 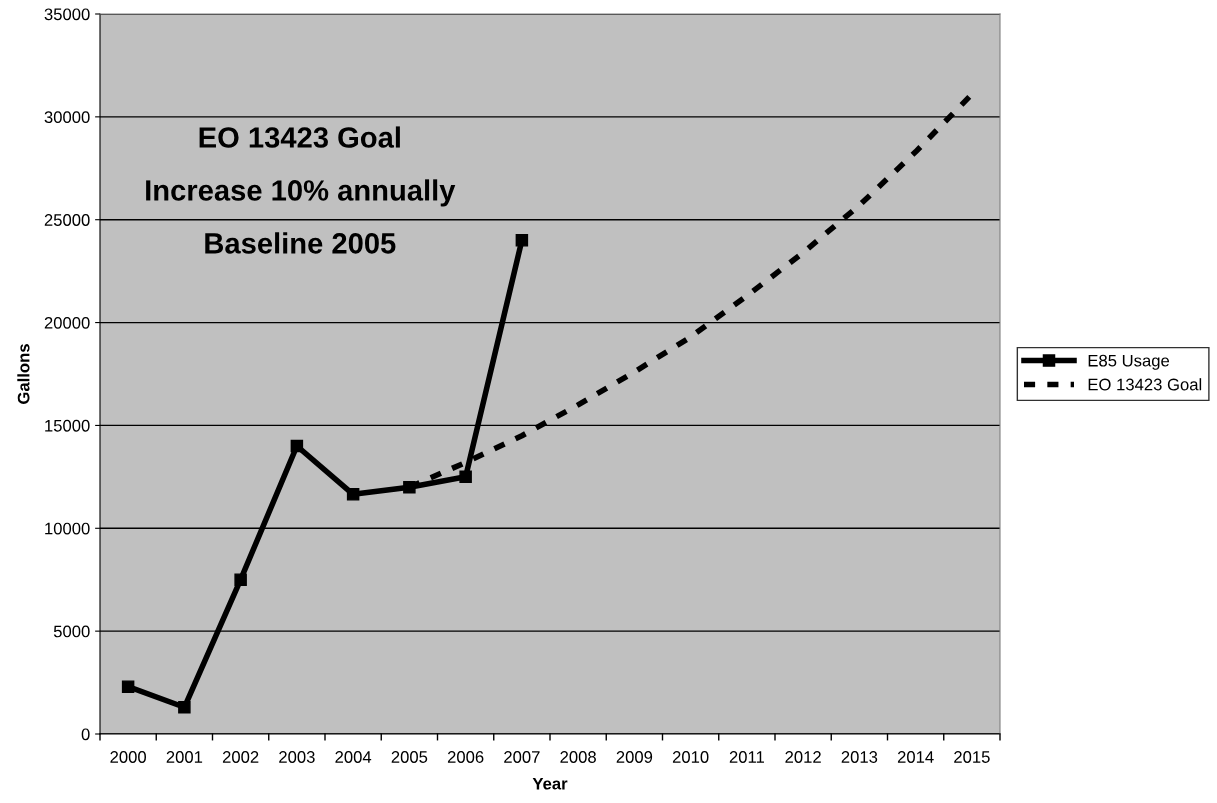 What do you see at coordinates (409, 757) in the screenshot?
I see `x-tick-label: 2005` at bounding box center [409, 757].